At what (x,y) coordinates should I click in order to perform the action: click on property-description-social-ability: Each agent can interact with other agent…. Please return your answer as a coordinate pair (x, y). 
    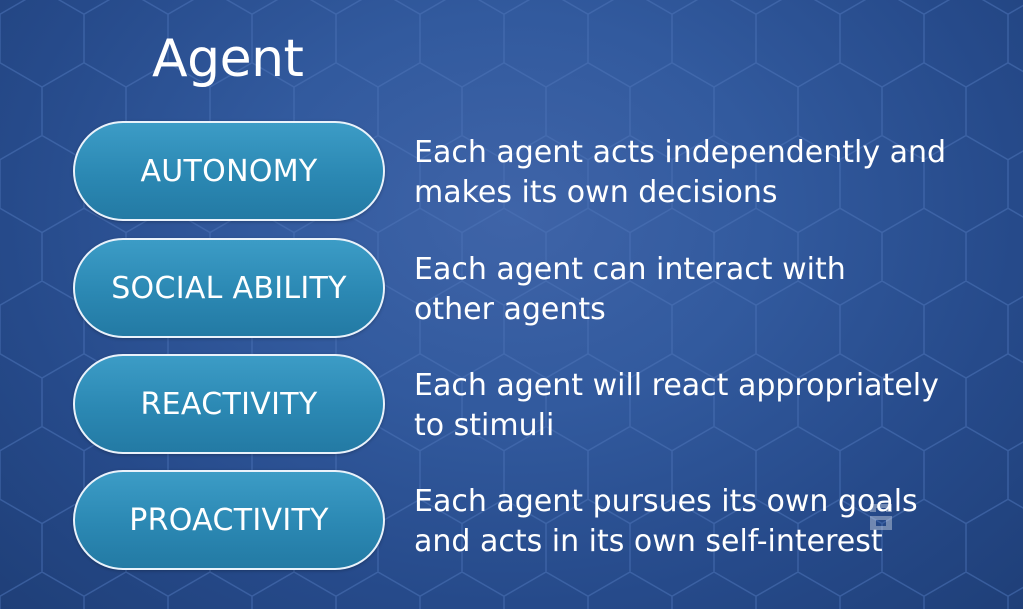
    Looking at the image, I should click on (704, 290).